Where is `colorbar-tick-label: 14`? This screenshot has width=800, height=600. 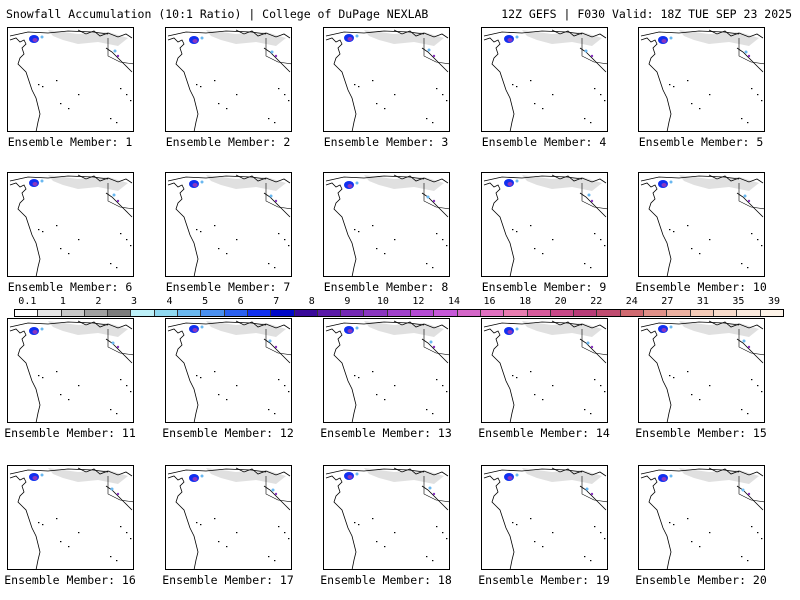
colorbar-tick-label: 14 is located at coordinates (454, 301).